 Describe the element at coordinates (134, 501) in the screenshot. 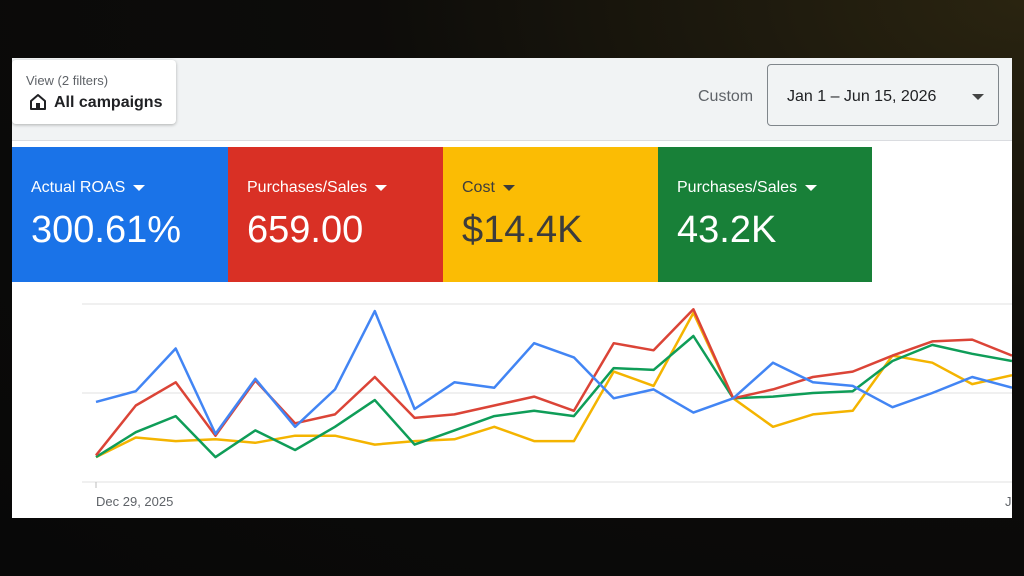

I see `x-tick-label-start: Dec 29, 2025` at that location.